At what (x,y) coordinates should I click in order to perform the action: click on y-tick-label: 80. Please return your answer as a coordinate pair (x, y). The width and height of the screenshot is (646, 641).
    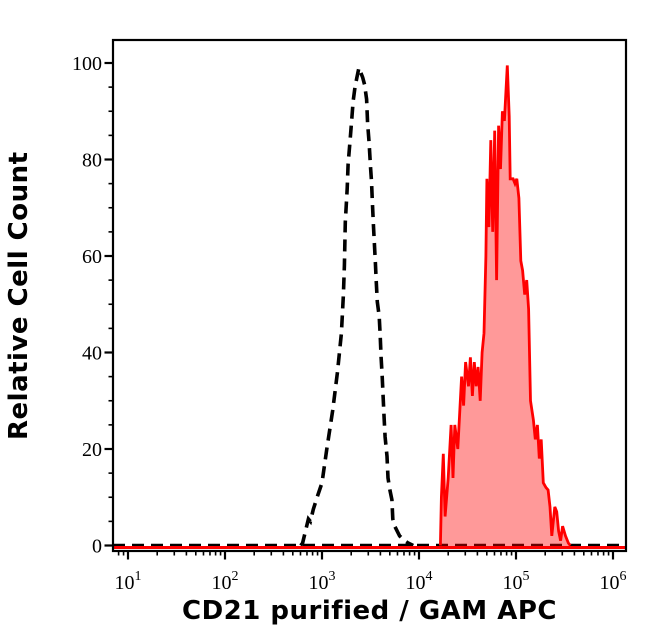
    Looking at the image, I should click on (92, 161).